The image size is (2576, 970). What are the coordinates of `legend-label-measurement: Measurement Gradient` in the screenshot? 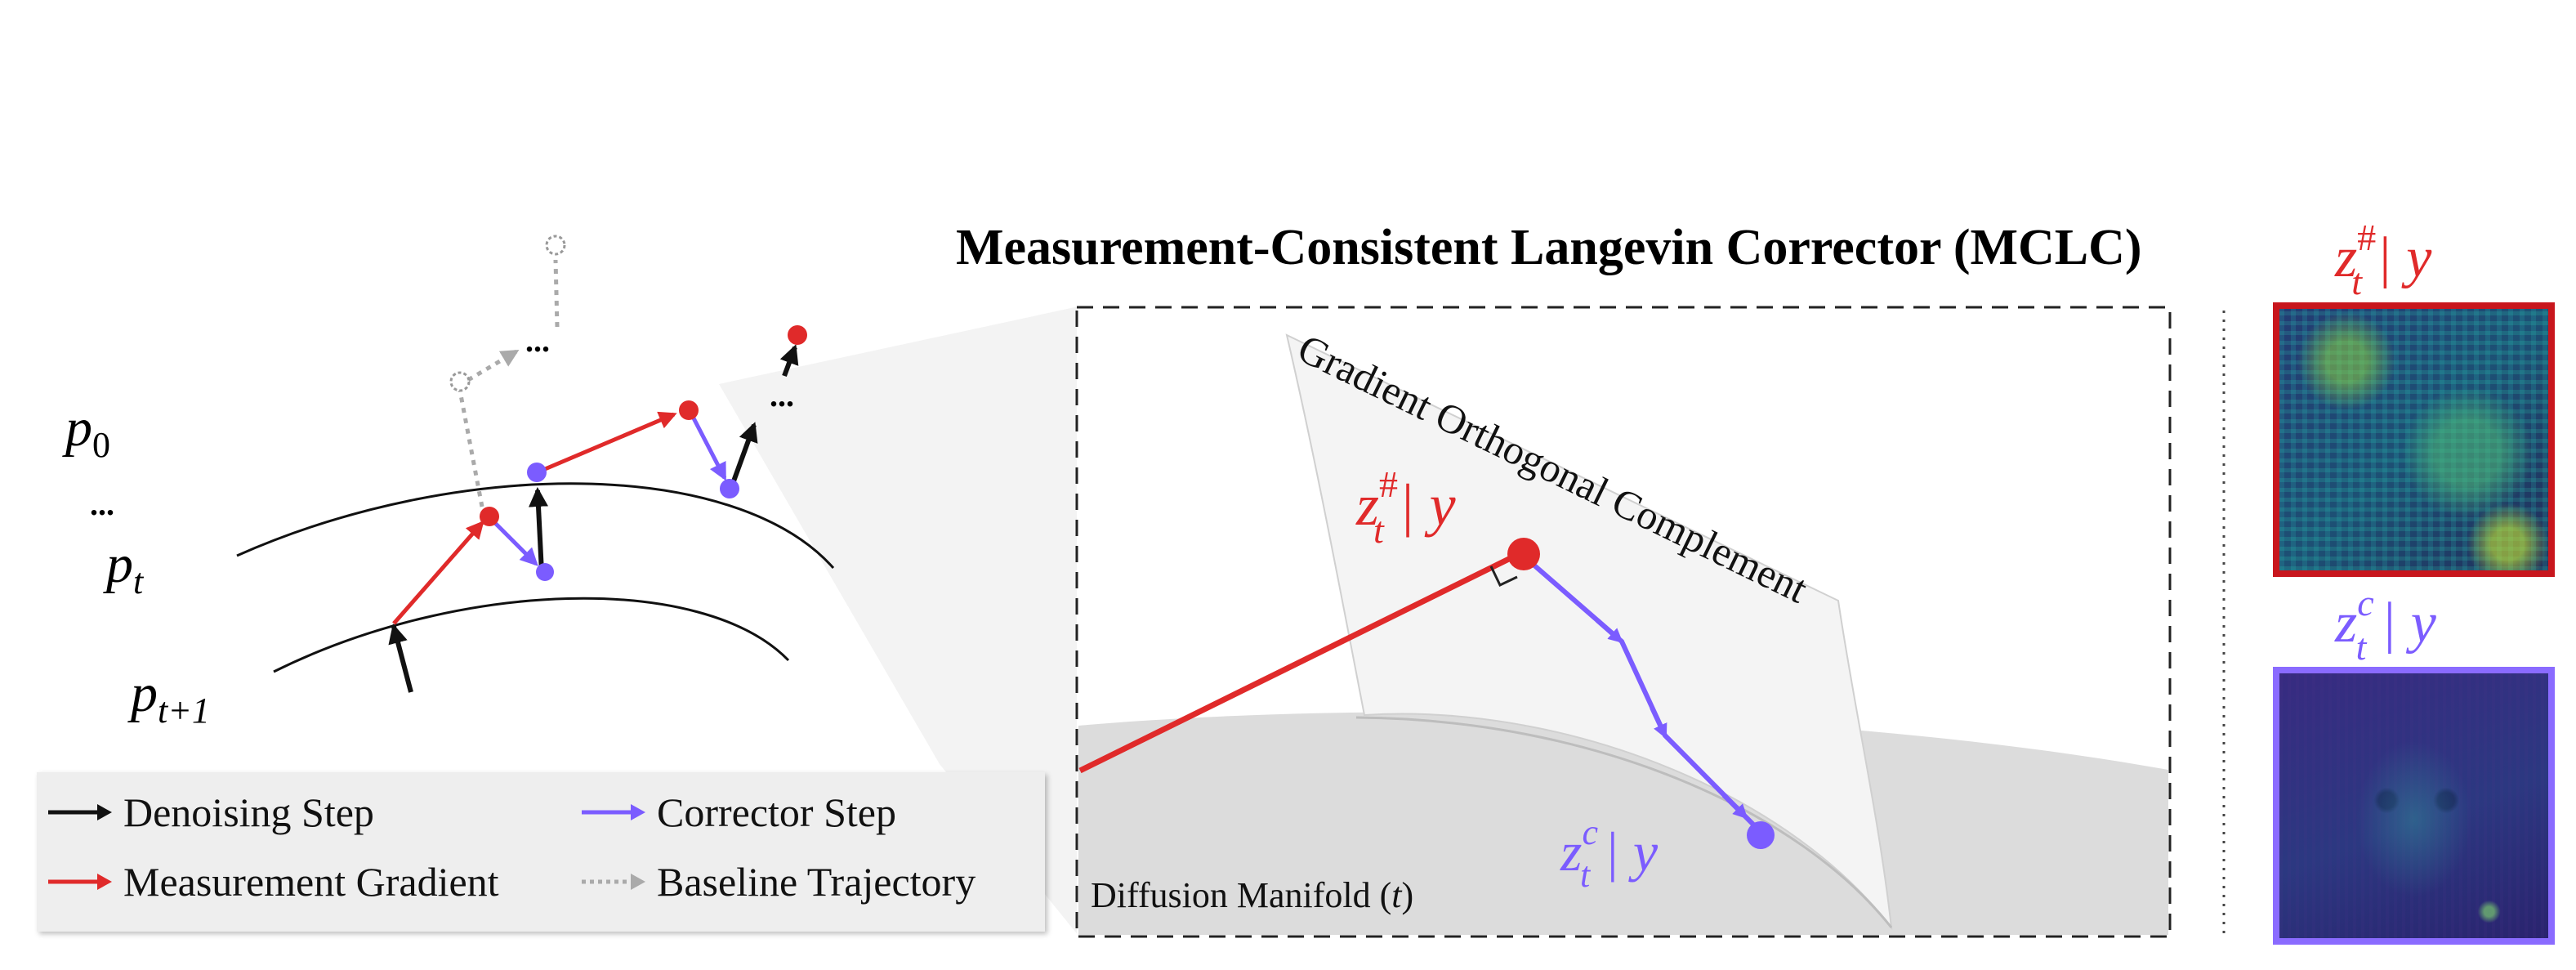 It's located at (311, 882).